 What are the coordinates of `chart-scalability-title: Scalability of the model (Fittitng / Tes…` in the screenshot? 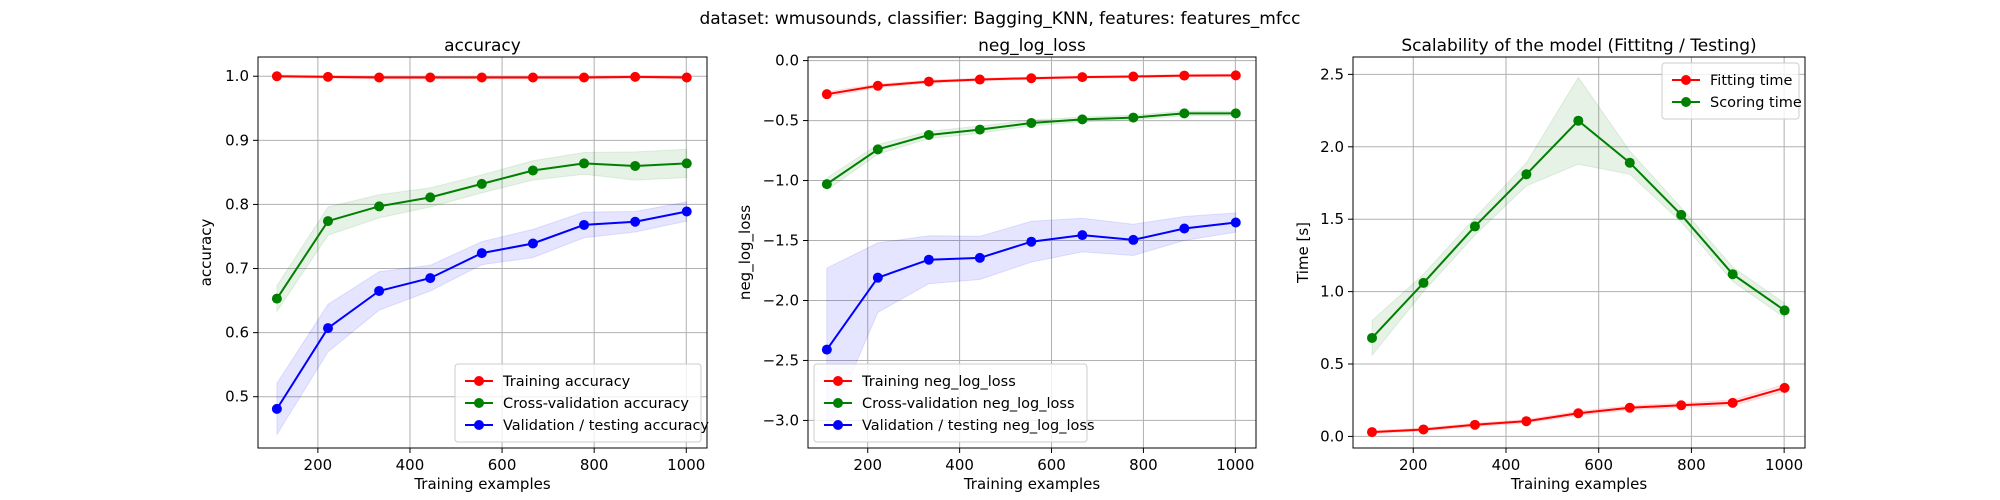 It's located at (1578, 46).